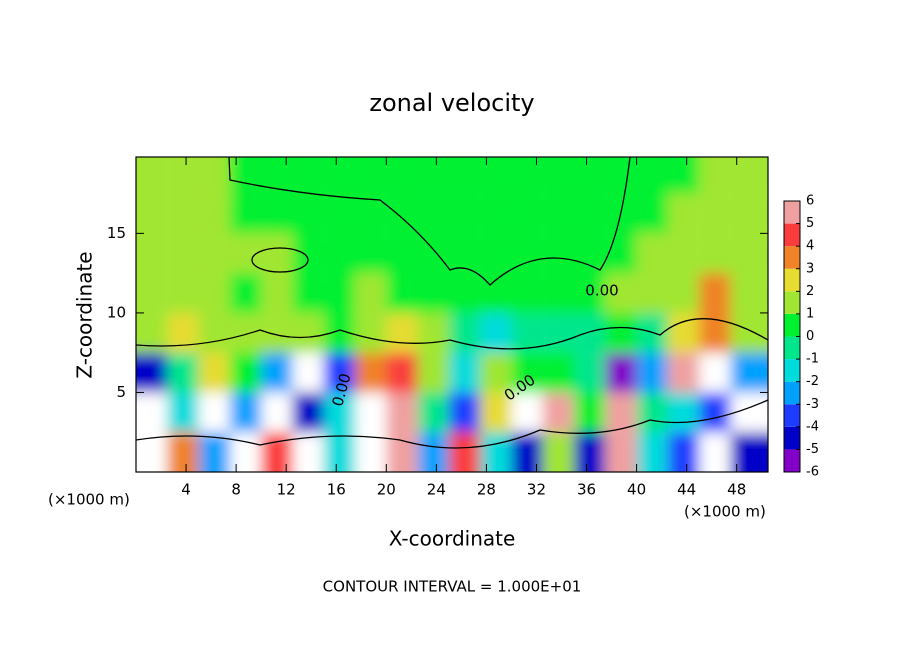 The width and height of the screenshot is (904, 654). What do you see at coordinates (536, 490) in the screenshot?
I see `x-tick-label: 32` at bounding box center [536, 490].